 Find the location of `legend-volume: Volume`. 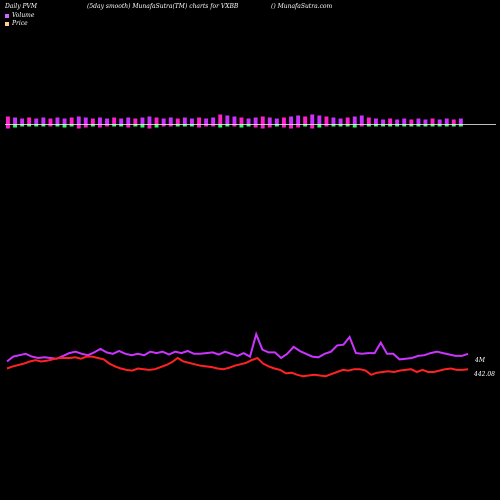

legend-volume: Volume is located at coordinates (19, 15).